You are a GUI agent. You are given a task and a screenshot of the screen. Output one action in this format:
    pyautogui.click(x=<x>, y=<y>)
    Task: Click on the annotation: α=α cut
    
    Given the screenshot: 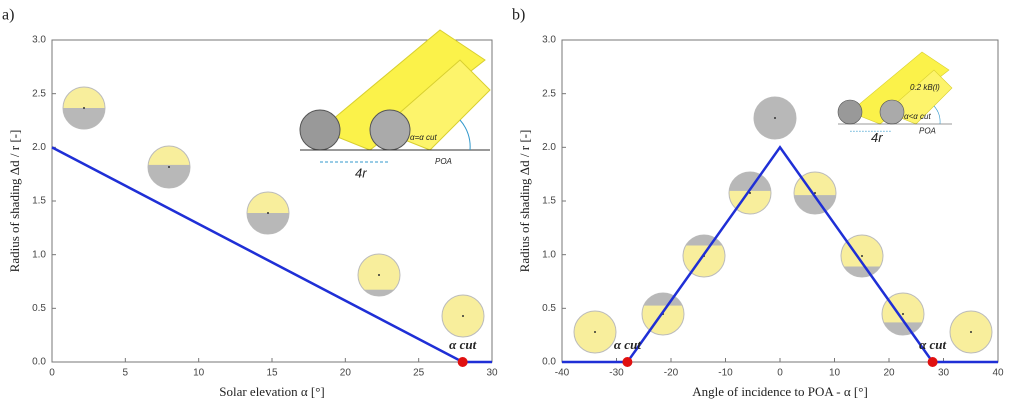 What is the action you would take?
    pyautogui.click(x=423, y=137)
    